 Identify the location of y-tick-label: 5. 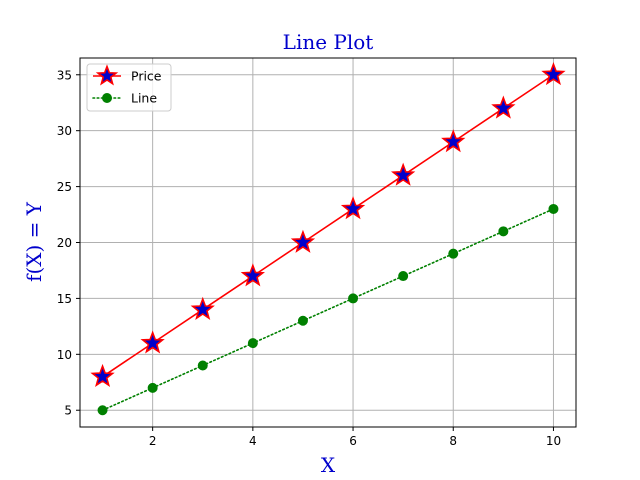
(68, 411).